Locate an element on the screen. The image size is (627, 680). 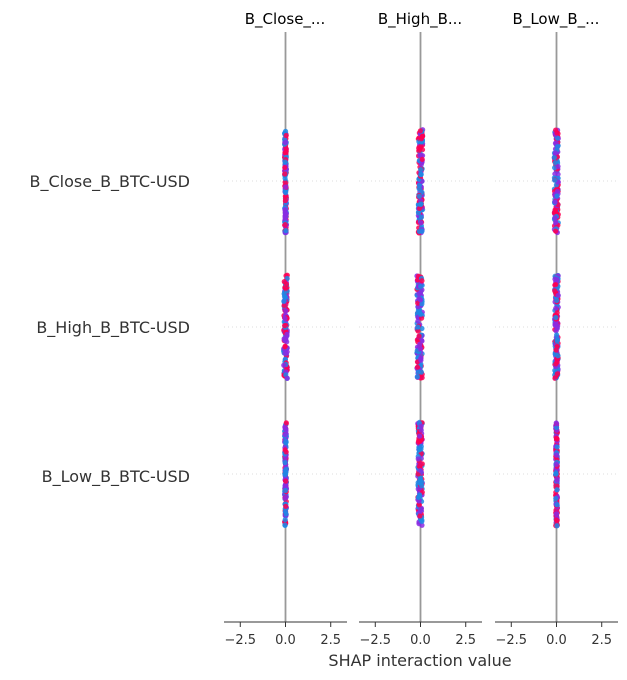
feature-label: B_High_B_BTC-USD is located at coordinates (113, 328).